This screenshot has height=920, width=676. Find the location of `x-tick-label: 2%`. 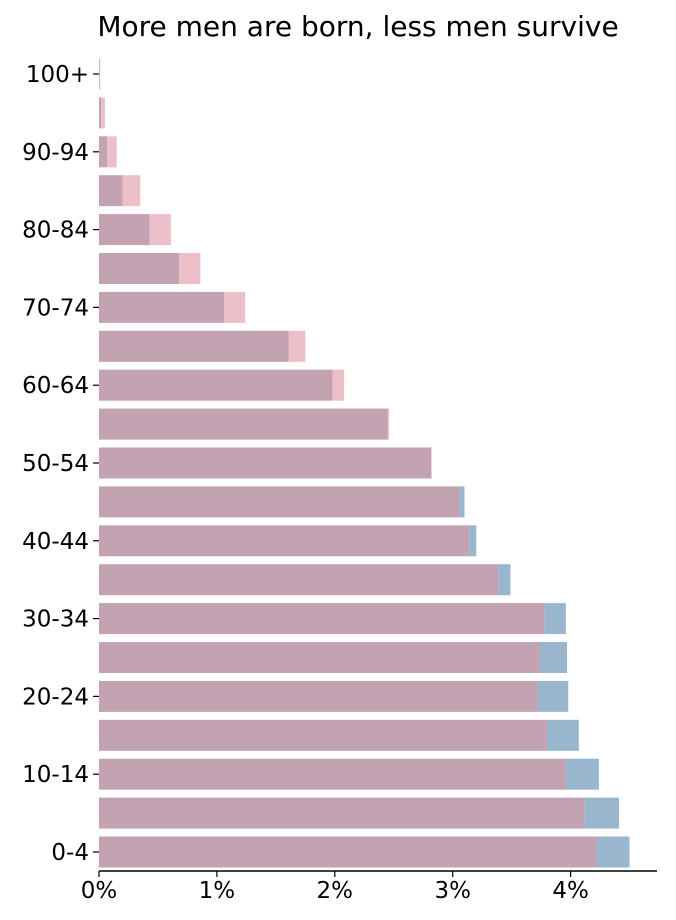

x-tick-label: 2% is located at coordinates (335, 891).